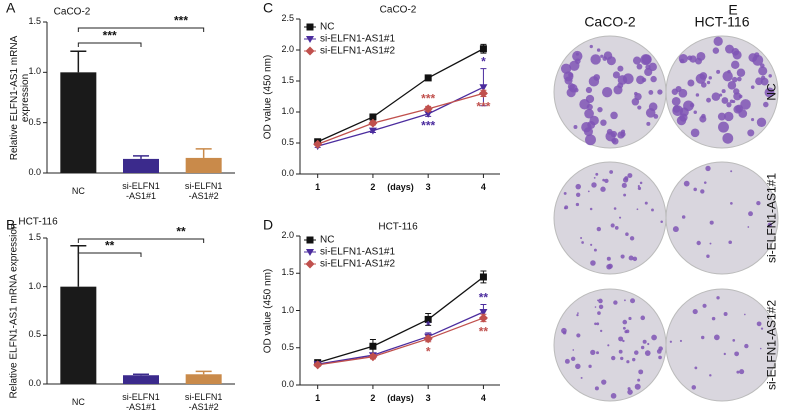 This screenshot has width=790, height=417. What do you see at coordinates (771, 218) in the screenshot?
I see `row-label: si-ELFN1-AS1#1` at bounding box center [771, 218].